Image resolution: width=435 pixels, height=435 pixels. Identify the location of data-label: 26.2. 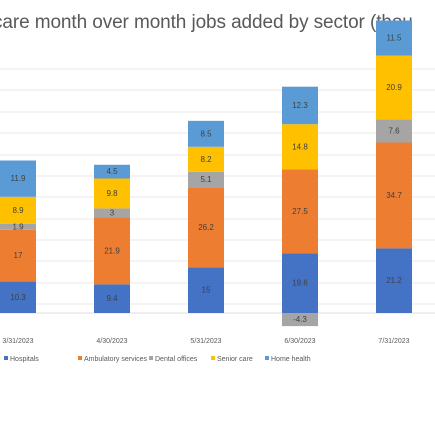
(206, 227).